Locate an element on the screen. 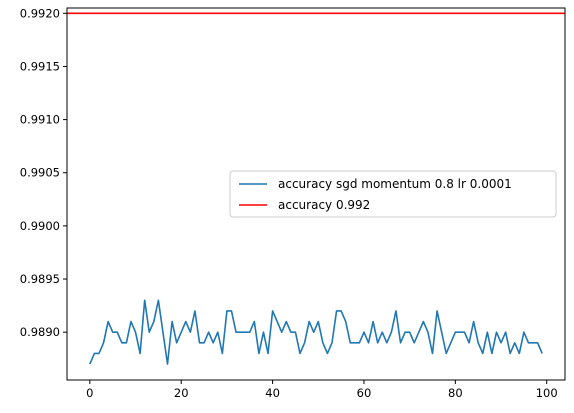 This screenshot has height=413, width=574. x-tick-label: 20 is located at coordinates (181, 393).